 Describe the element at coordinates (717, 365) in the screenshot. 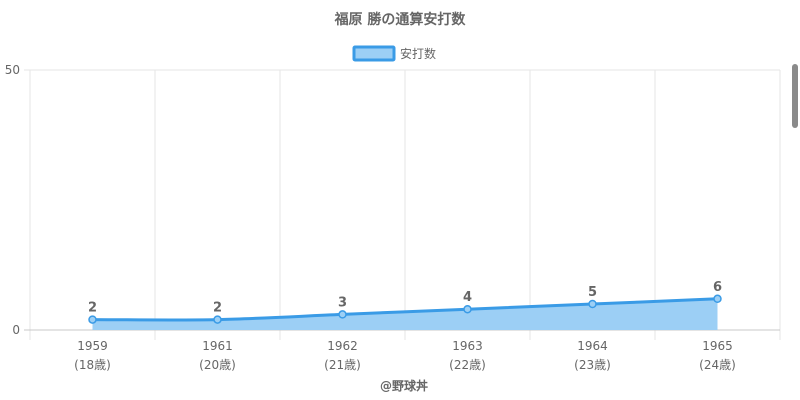

I see `x-tick-sublabel: (24歳)` at that location.